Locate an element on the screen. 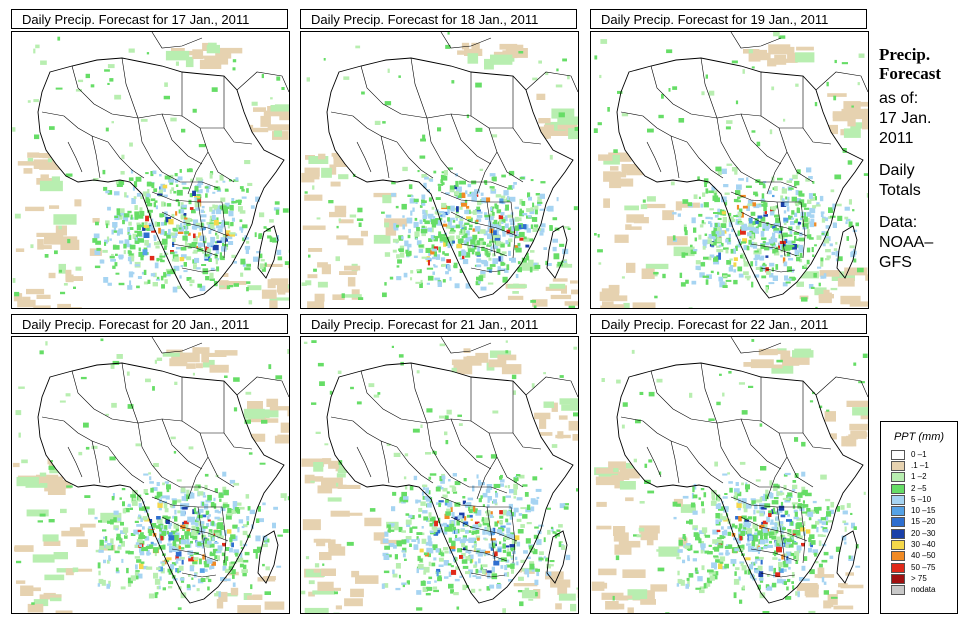  forecast-panel-4: Daily Precip. Forecast for 20 Jan., 2011 is located at coordinates (150, 464).